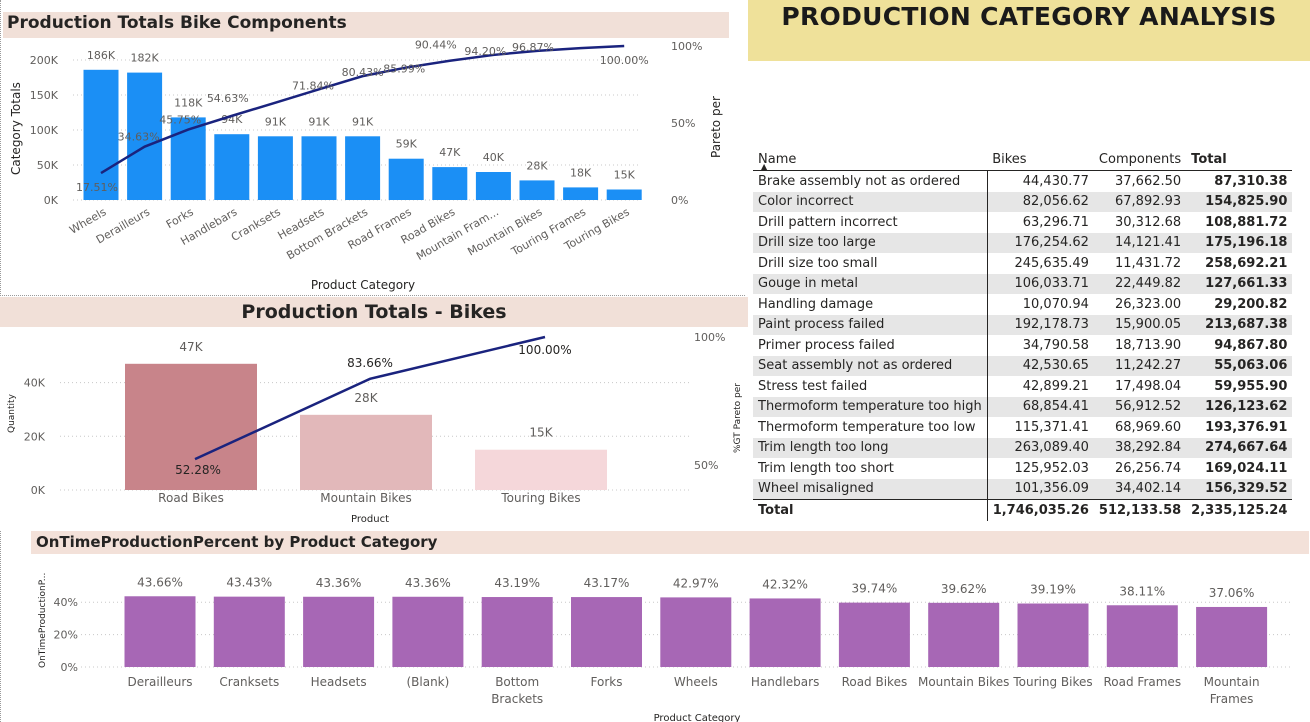 The width and height of the screenshot is (1310, 722). What do you see at coordinates (450, 152) in the screenshot?
I see `bar-value-label: 47K` at bounding box center [450, 152].